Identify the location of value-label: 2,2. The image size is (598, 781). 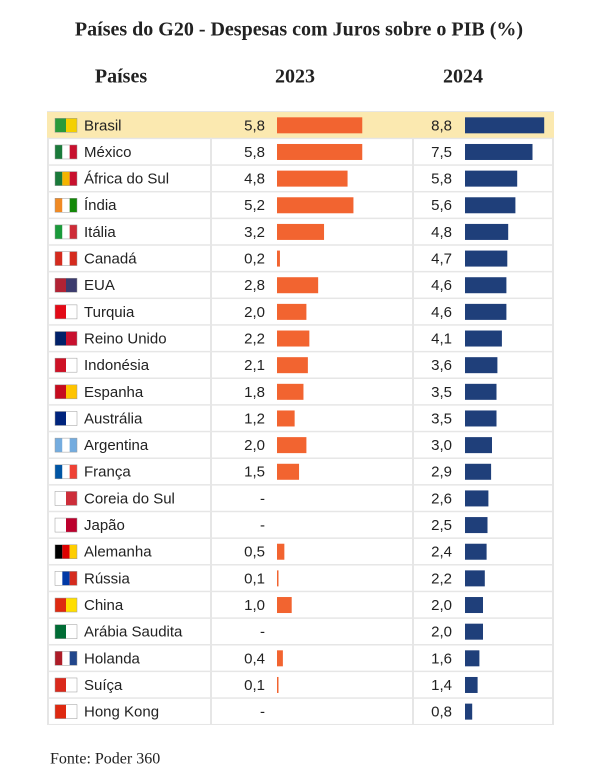
(441, 578).